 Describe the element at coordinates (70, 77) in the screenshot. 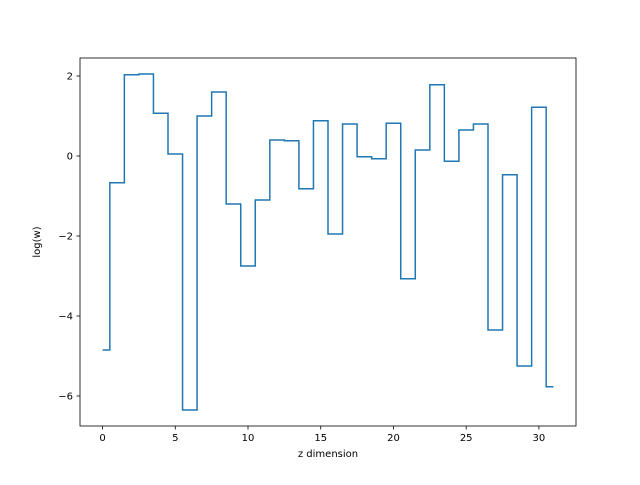

I see `y-tick-label: 2` at that location.